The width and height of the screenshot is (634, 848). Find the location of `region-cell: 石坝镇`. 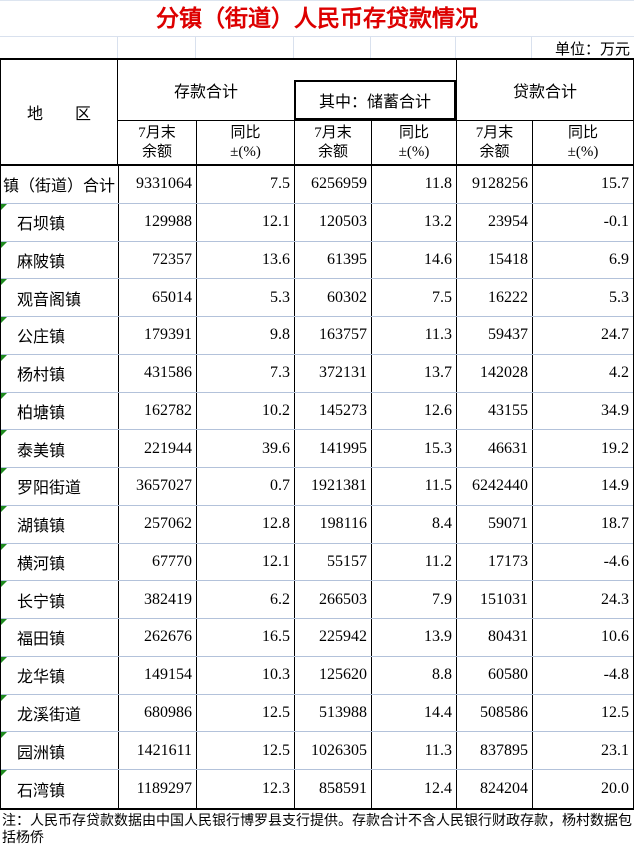

region-cell: 石坝镇 is located at coordinates (59, 222).